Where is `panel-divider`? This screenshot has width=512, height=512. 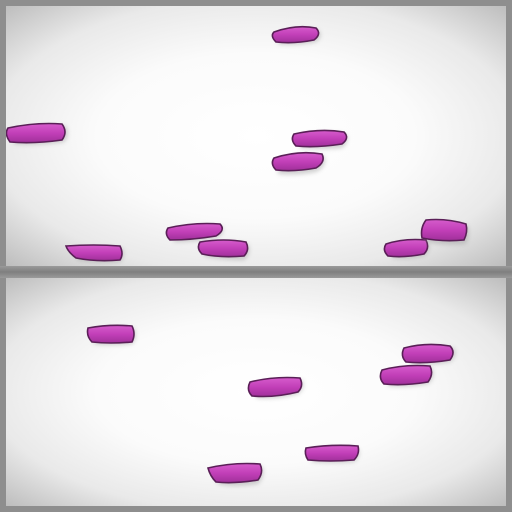 panel-divider is located at coordinates (256, 272).